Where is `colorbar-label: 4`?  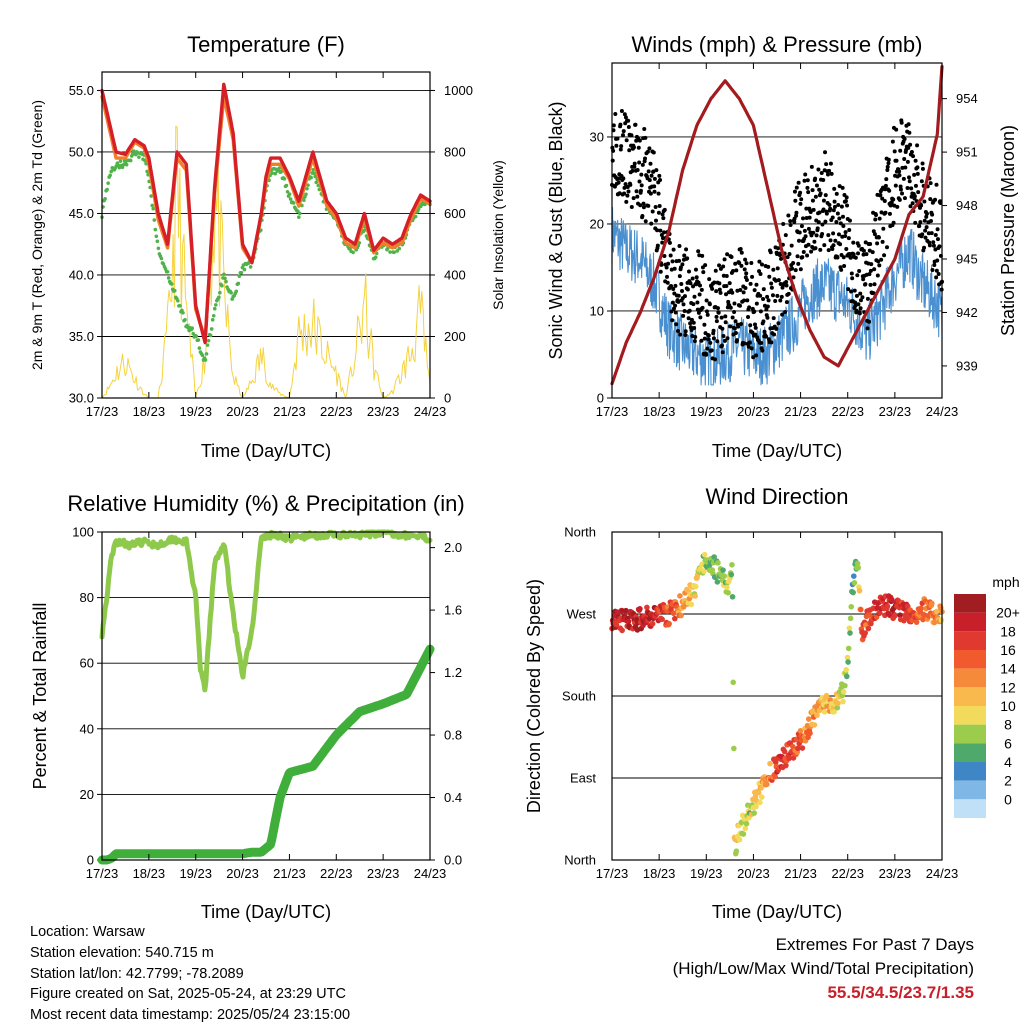 colorbar-label: 4 is located at coordinates (1008, 762).